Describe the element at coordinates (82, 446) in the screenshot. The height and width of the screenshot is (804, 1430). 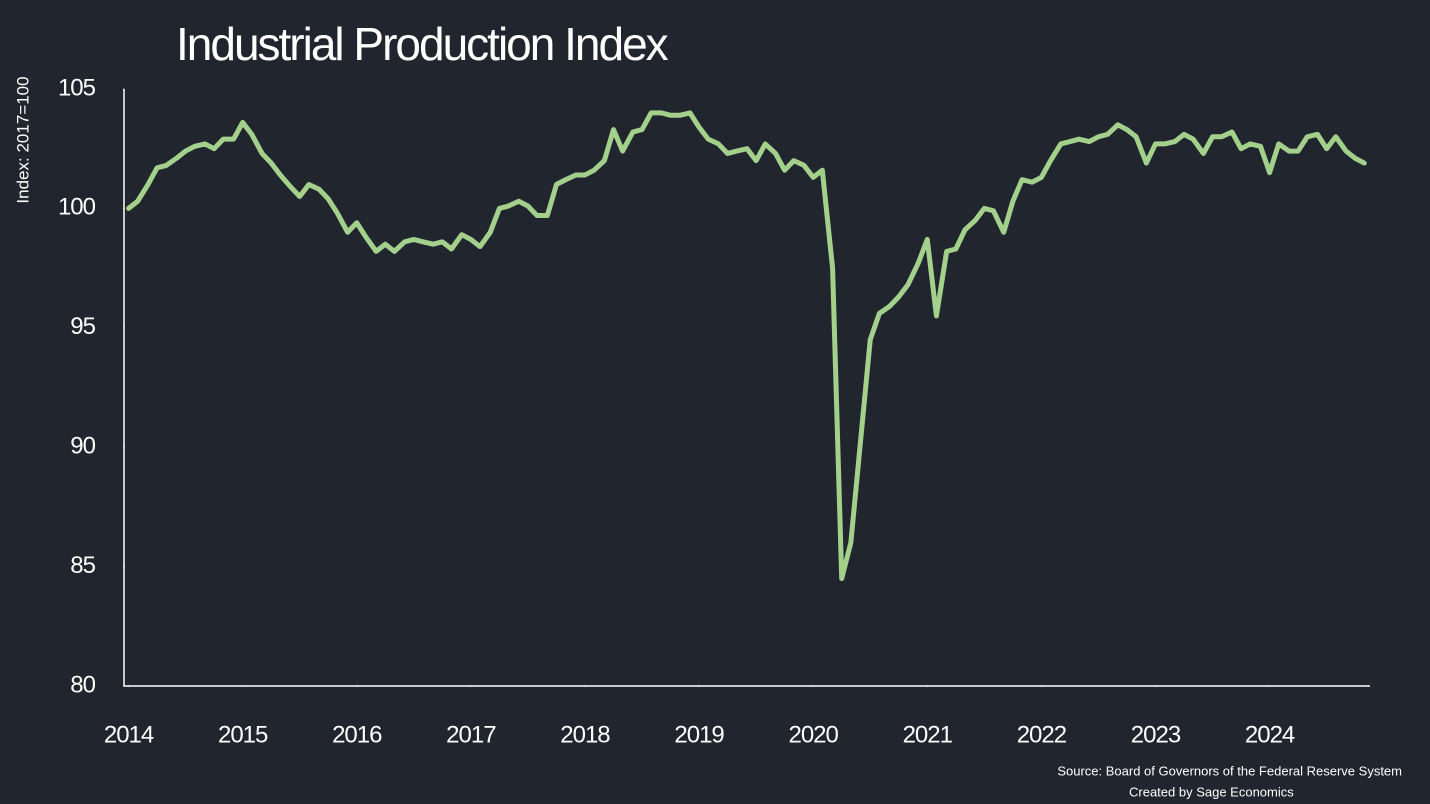
I see `y-tick-label: 90` at that location.